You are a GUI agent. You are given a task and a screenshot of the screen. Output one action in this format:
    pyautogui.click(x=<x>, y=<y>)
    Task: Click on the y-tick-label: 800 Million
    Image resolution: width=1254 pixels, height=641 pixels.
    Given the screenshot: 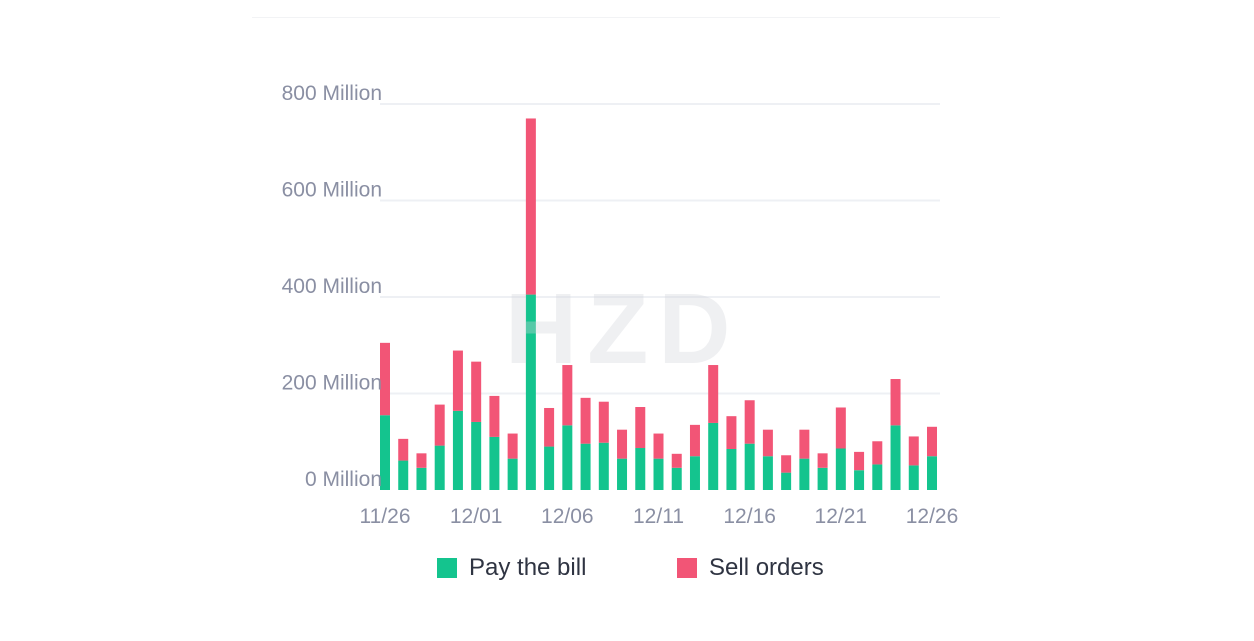 What is the action you would take?
    pyautogui.click(x=332, y=93)
    